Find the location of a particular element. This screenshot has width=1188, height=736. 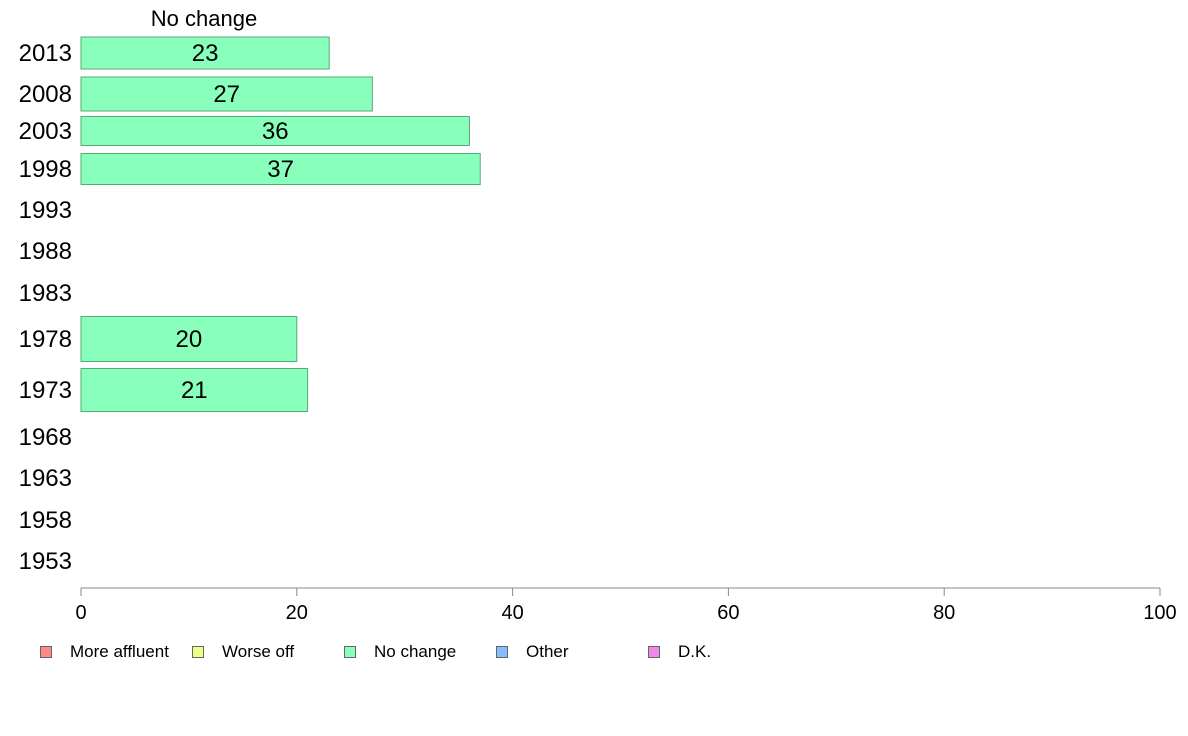

x-tick-label: 80 is located at coordinates (944, 613).